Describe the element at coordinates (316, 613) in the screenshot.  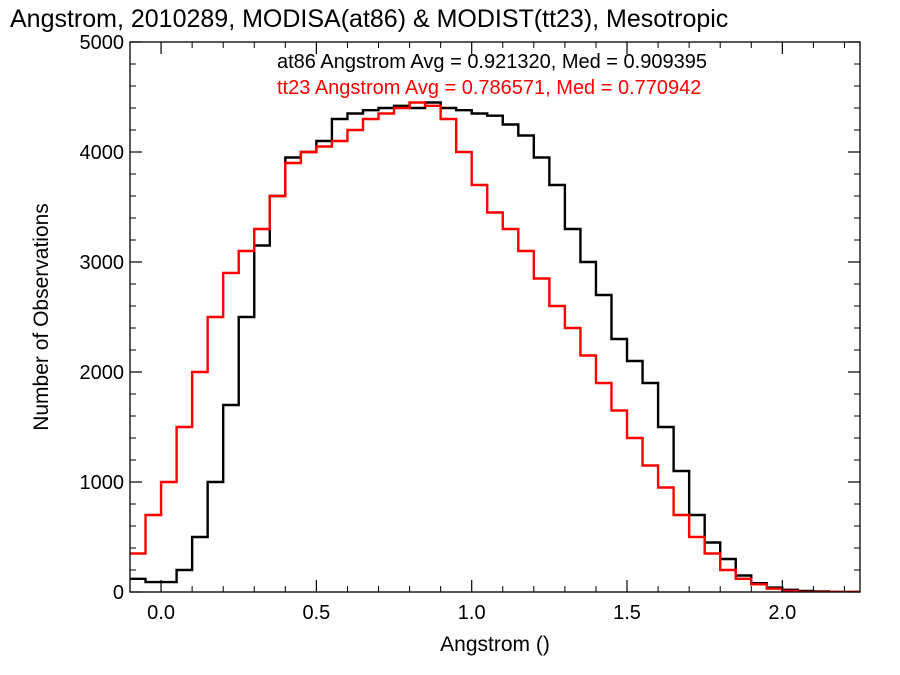
I see `x-tick-label: 0.5` at that location.